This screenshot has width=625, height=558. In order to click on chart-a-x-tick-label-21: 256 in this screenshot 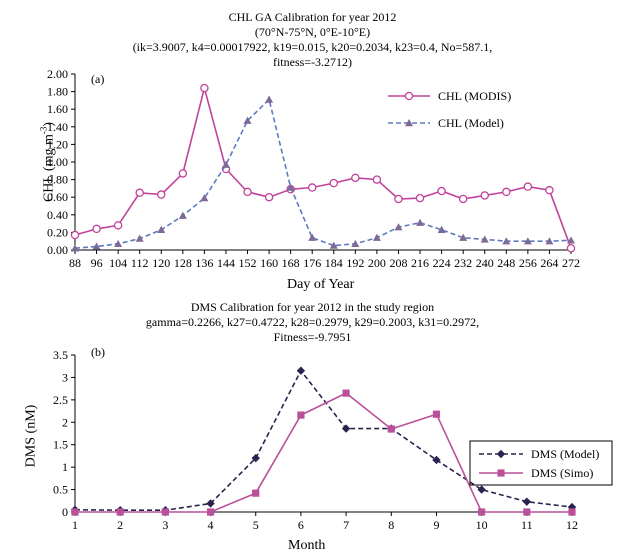, I will do `click(528, 263)`.